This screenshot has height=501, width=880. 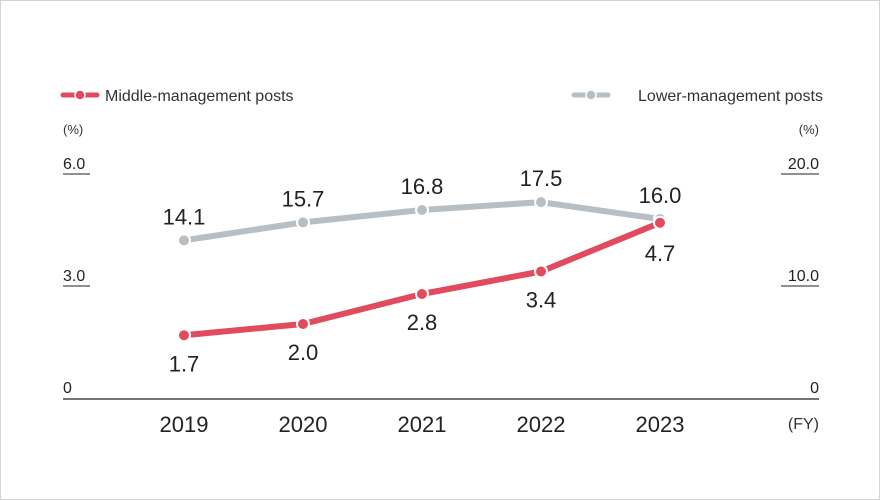 I want to click on y-right-unit: (%), so click(x=809, y=129).